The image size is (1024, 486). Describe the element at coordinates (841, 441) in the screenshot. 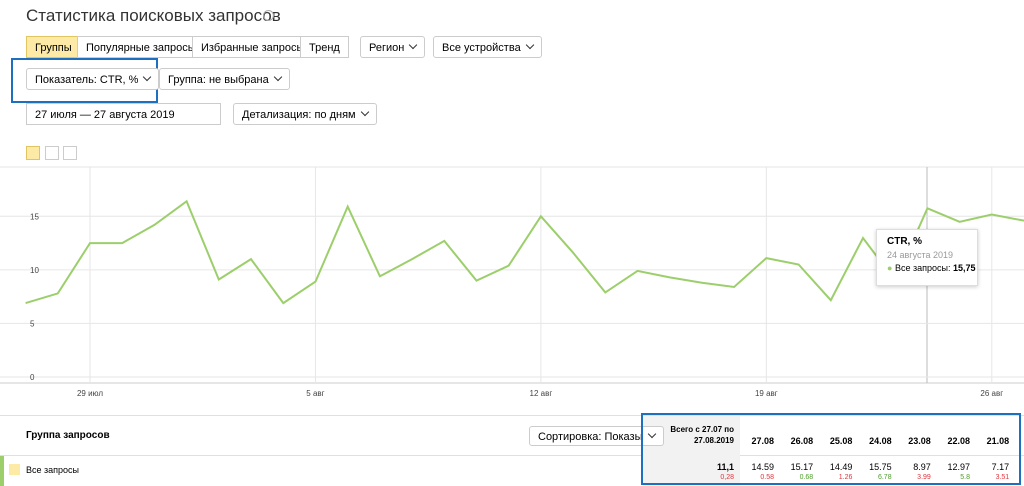

I see `column-header: 25.08` at that location.